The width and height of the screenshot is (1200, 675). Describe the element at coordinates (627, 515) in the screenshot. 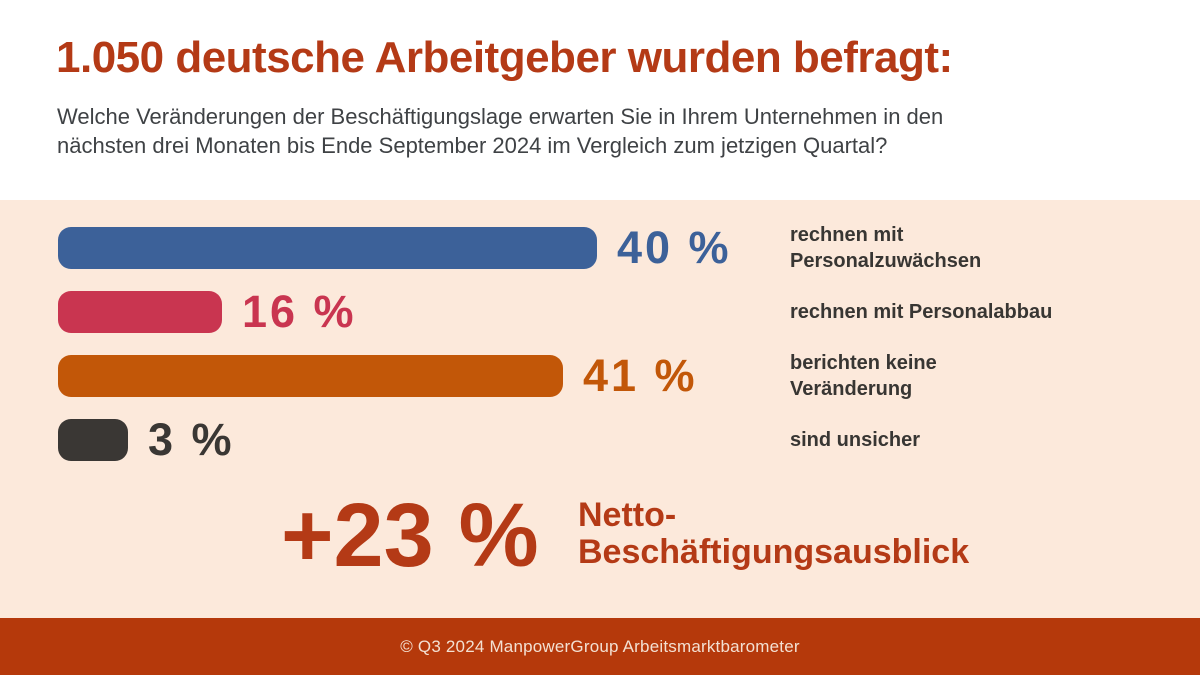

I see `net-outlook-label-line-1: Netto-` at that location.